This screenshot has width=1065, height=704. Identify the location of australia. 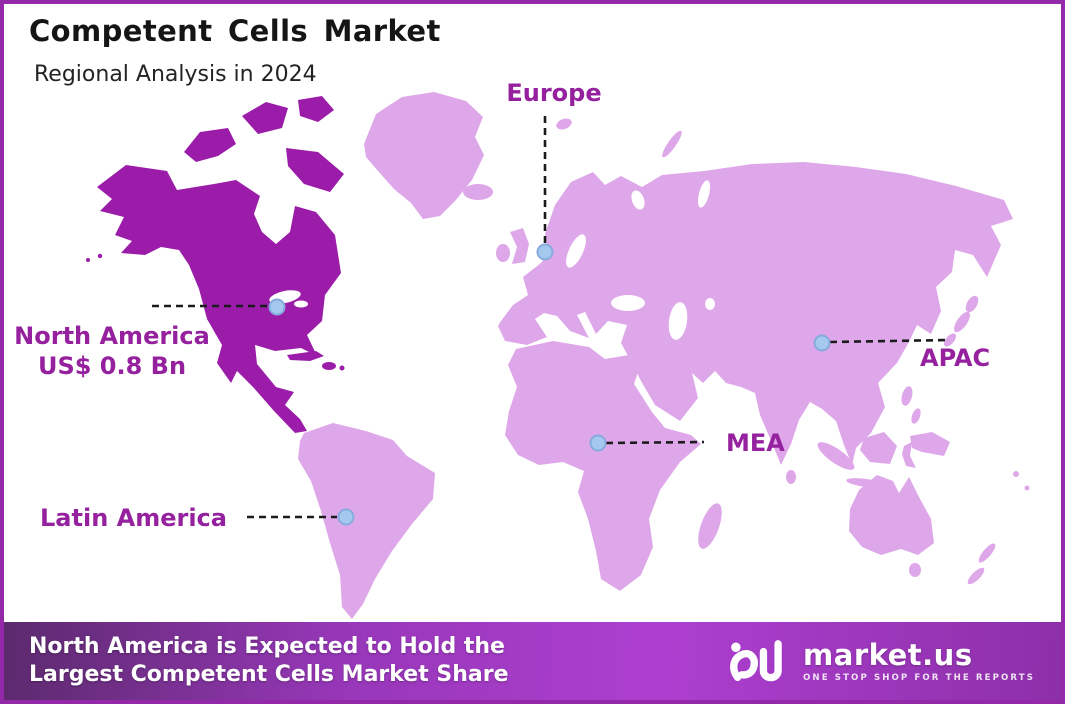
(891, 515).